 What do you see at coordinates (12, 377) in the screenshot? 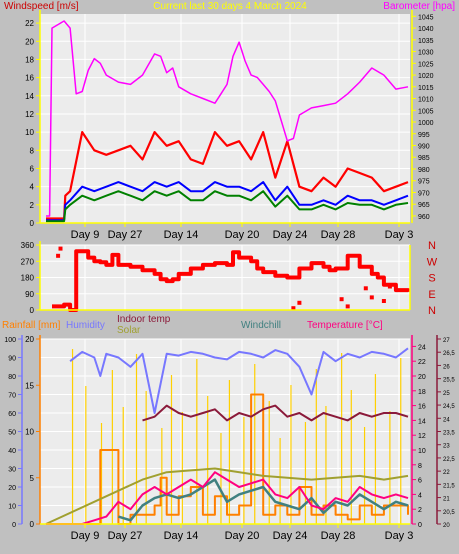
I see `humidity-axis-tick-label-8: 80` at bounding box center [12, 377].